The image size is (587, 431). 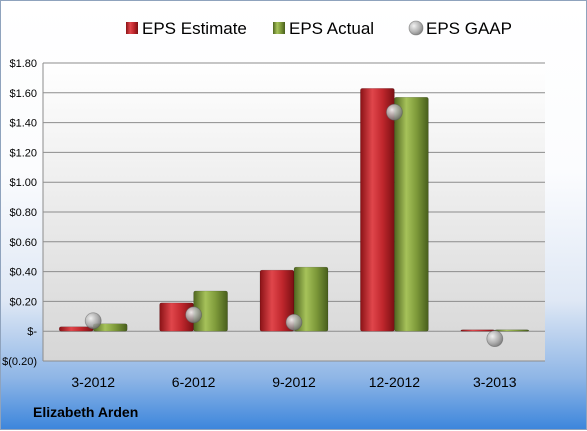 I want to click on y-tick-label: $1.80, so click(x=23, y=64).